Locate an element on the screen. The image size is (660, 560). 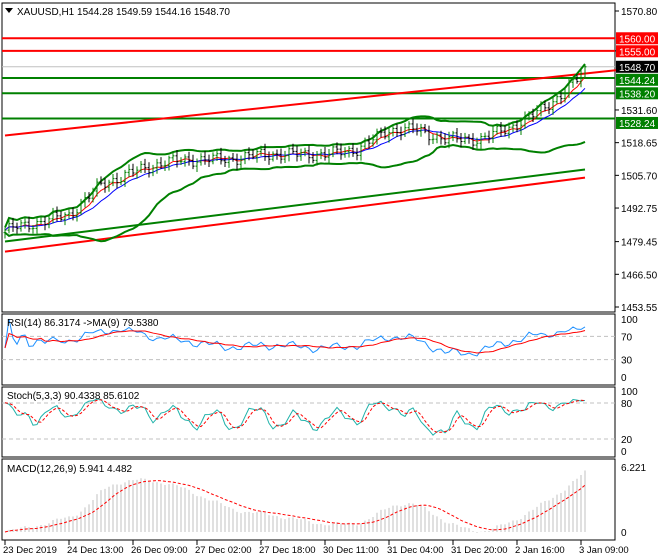
stoch-tick-label: 80 is located at coordinates (627, 404).